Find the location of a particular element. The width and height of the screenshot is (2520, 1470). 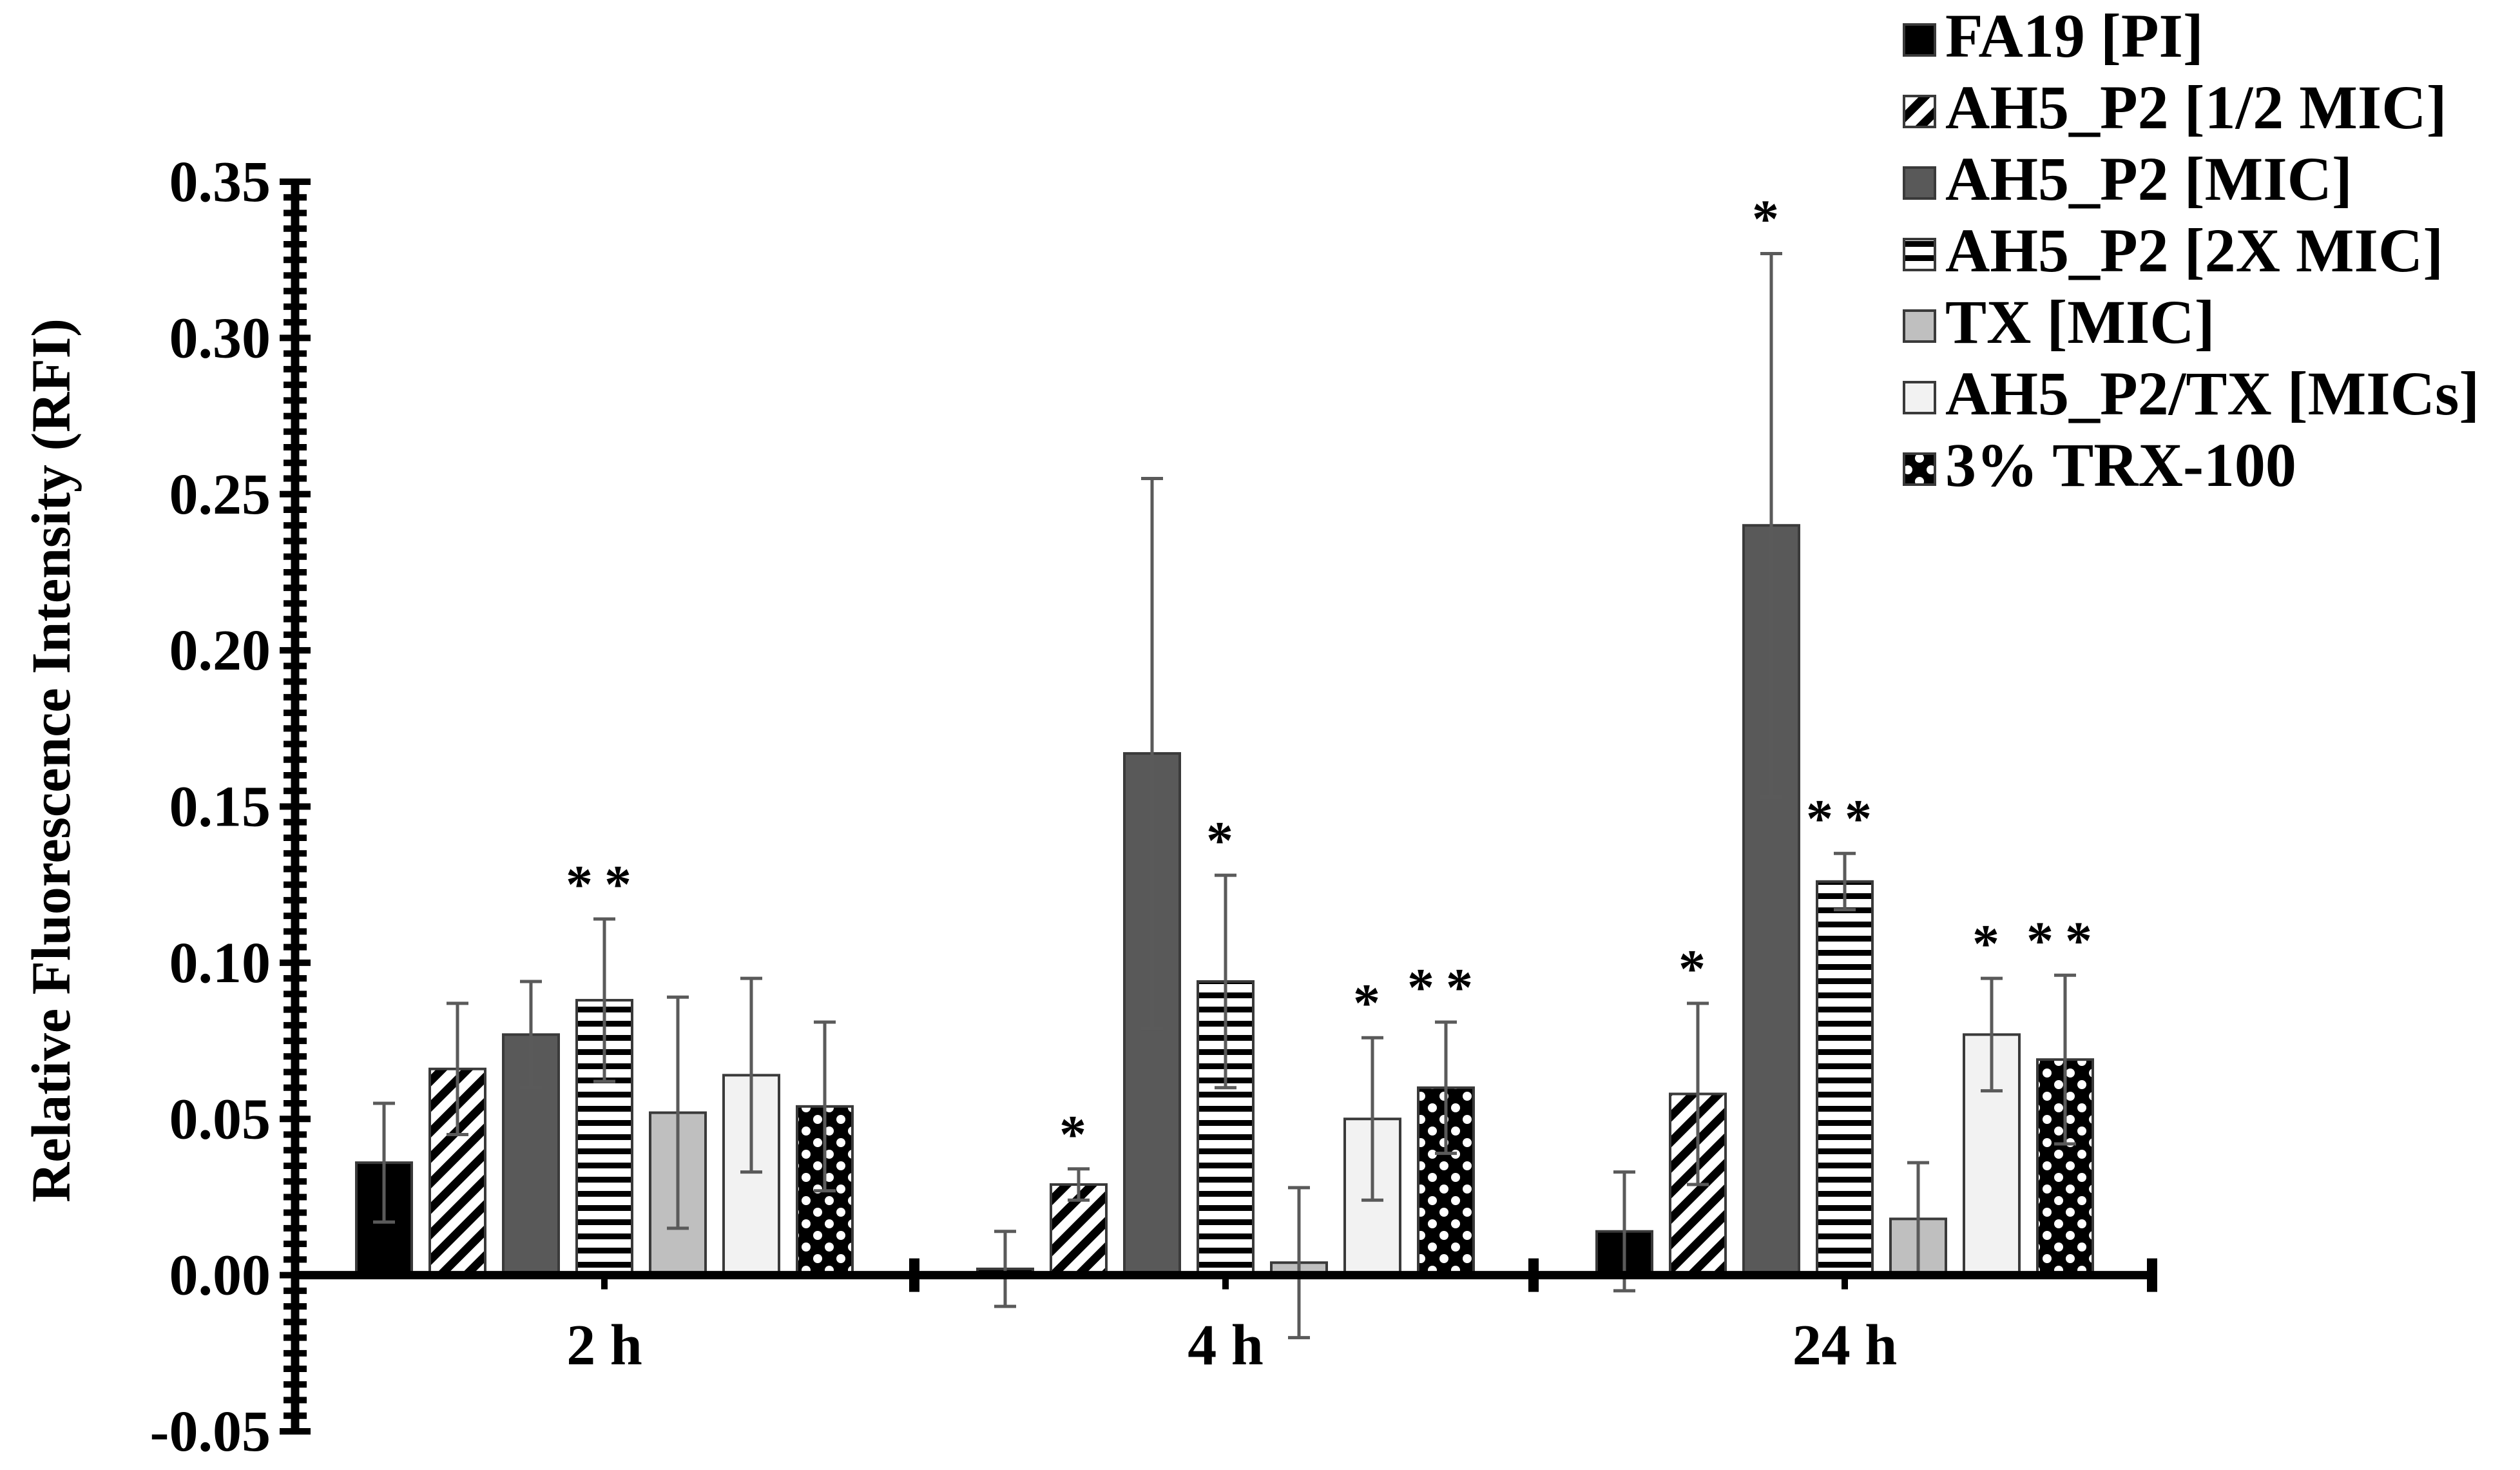

significance-mark-3-2: ** is located at coordinates (1844, 819).